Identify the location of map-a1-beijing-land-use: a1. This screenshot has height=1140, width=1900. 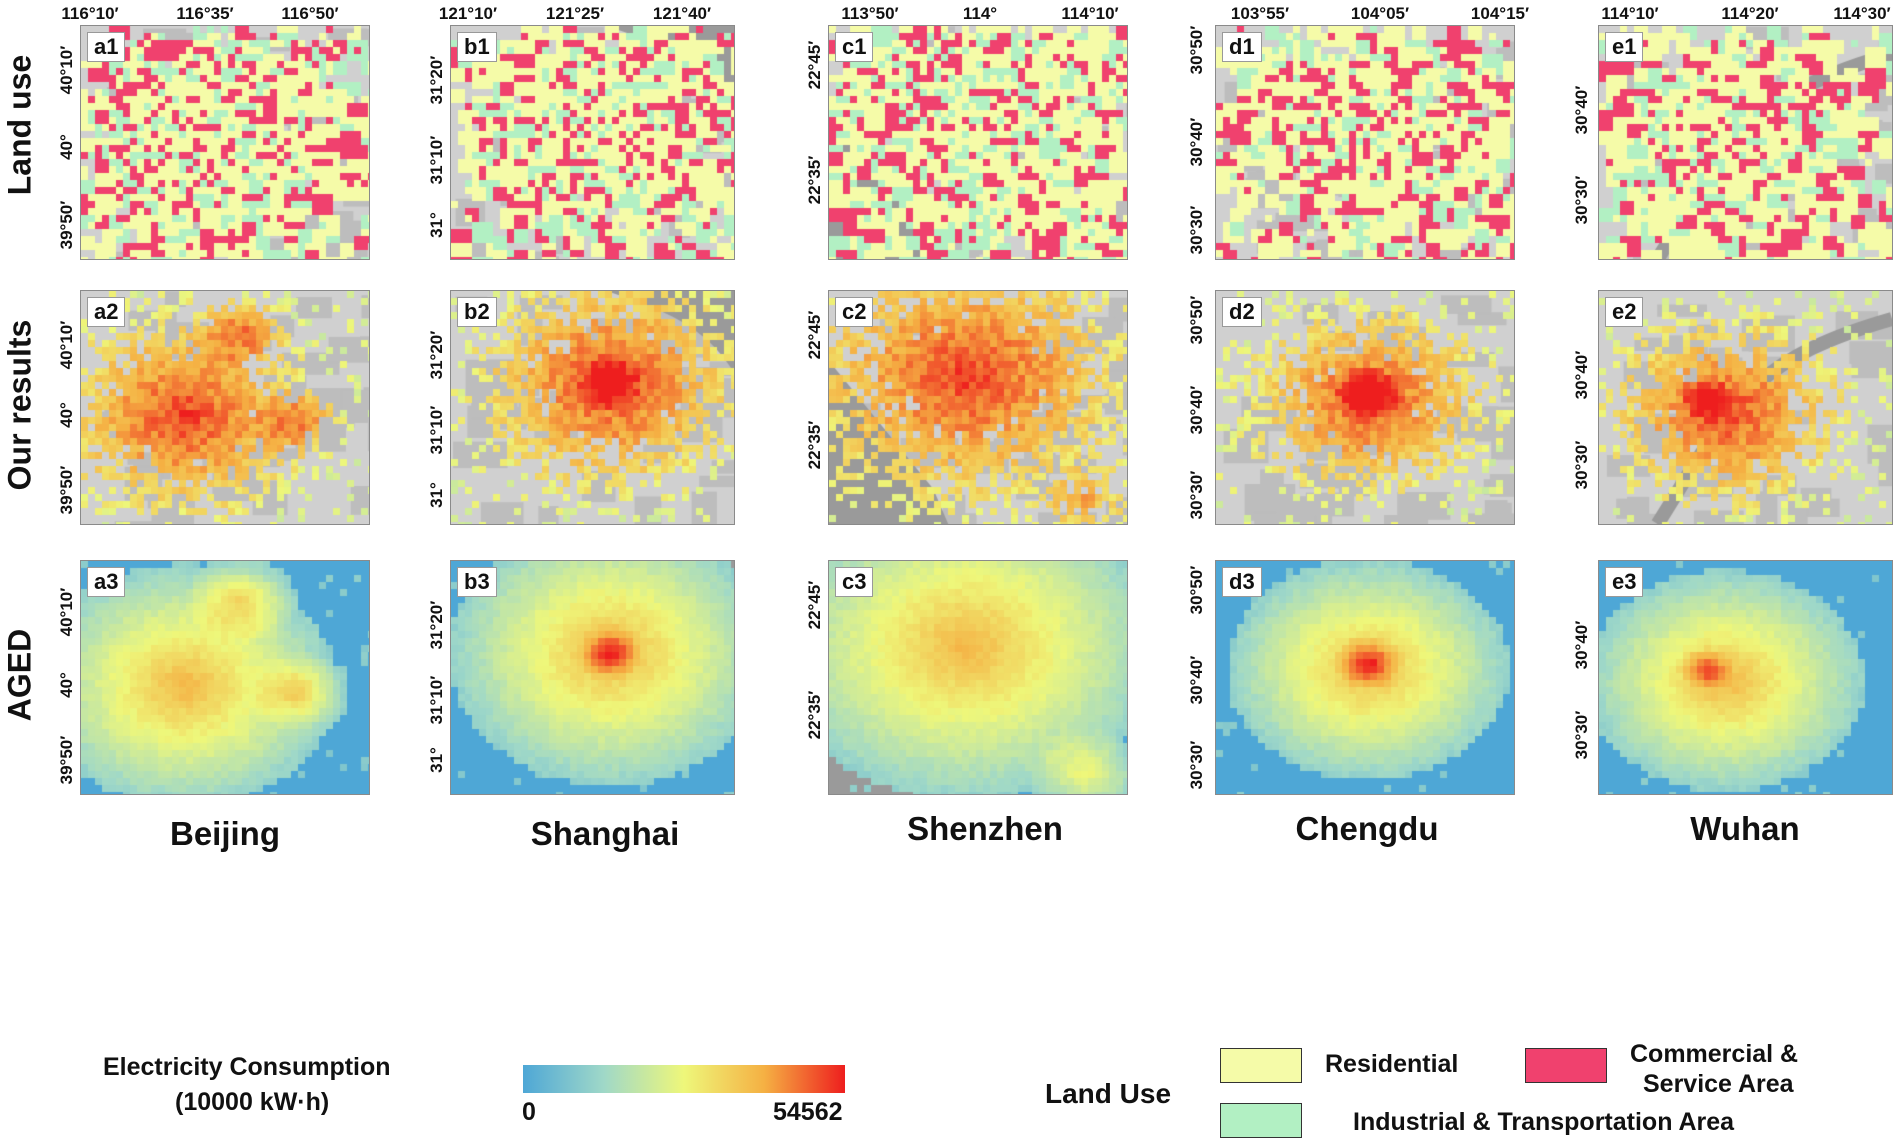
(225, 142).